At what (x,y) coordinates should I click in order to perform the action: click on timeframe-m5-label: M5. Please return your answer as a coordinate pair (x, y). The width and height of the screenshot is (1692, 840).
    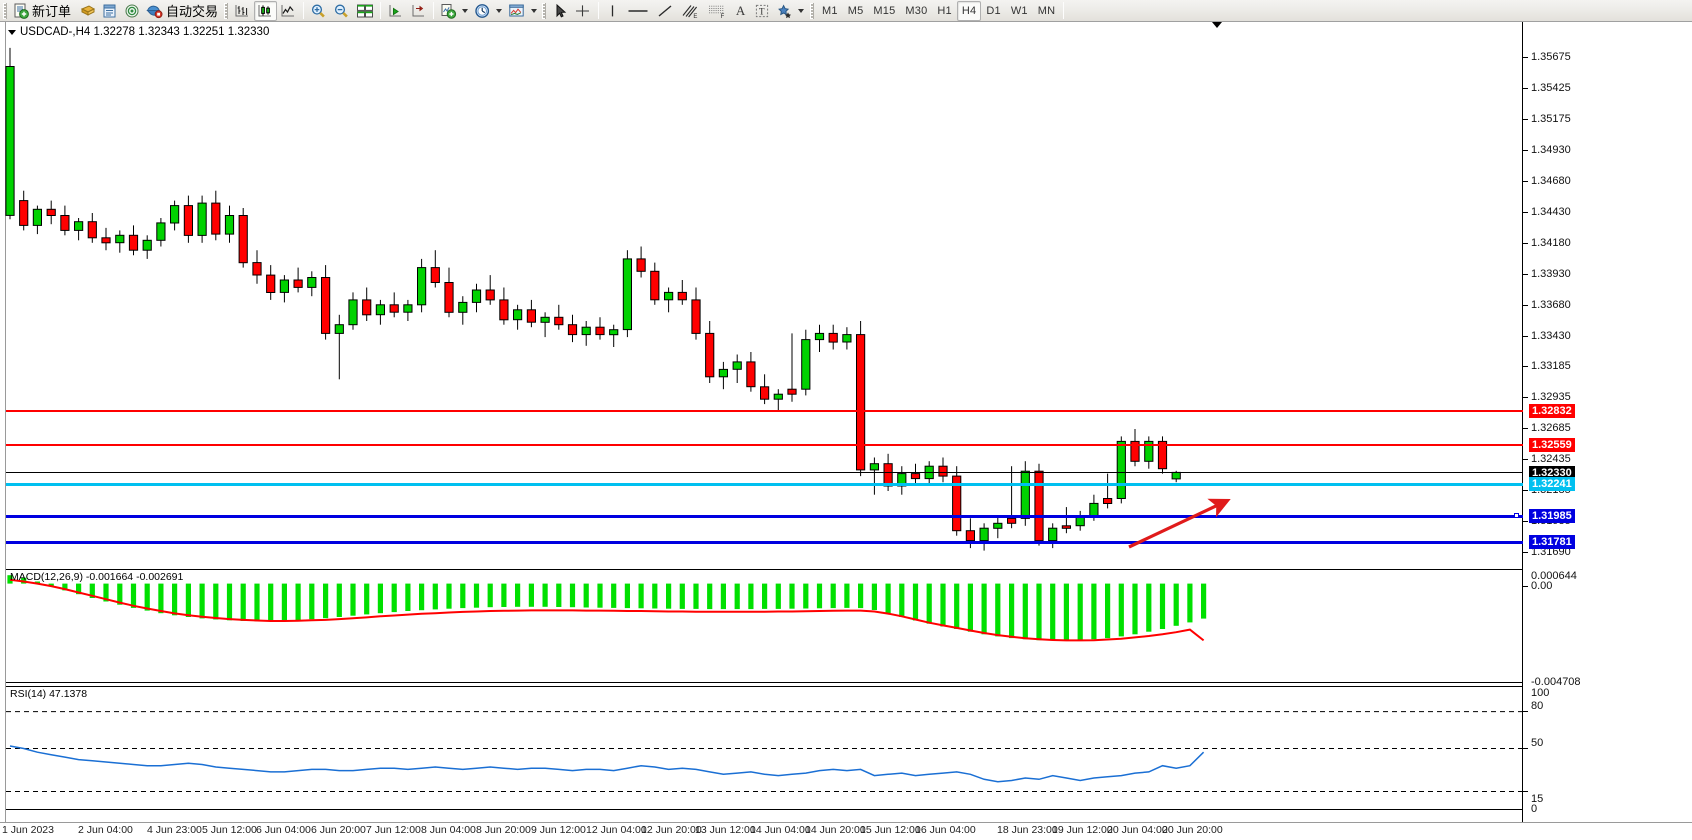
    Looking at the image, I should click on (855, 10).